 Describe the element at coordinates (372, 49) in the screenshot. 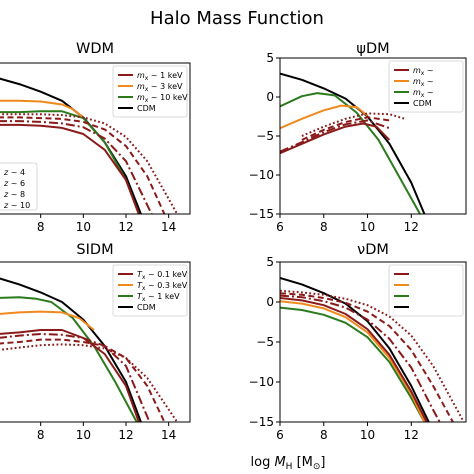

I see `panel-title-psidm: ψDM` at that location.